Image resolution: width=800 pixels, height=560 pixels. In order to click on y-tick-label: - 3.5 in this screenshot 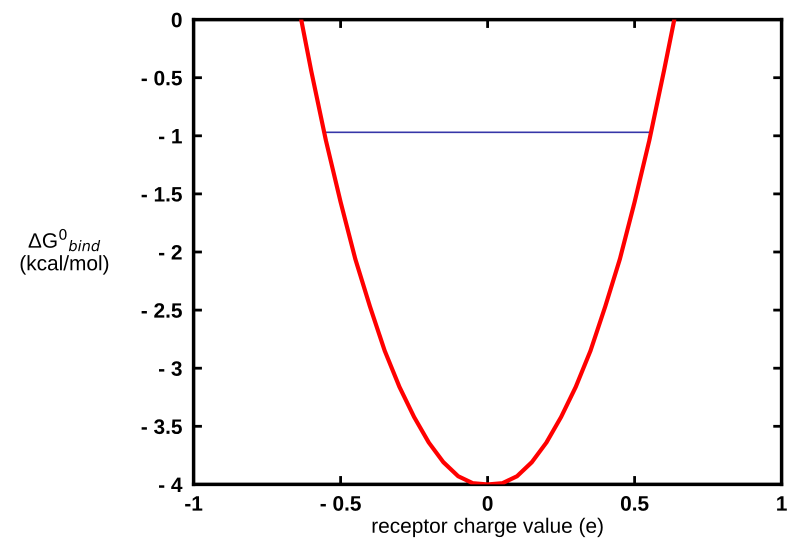, I will do `click(162, 426)`.